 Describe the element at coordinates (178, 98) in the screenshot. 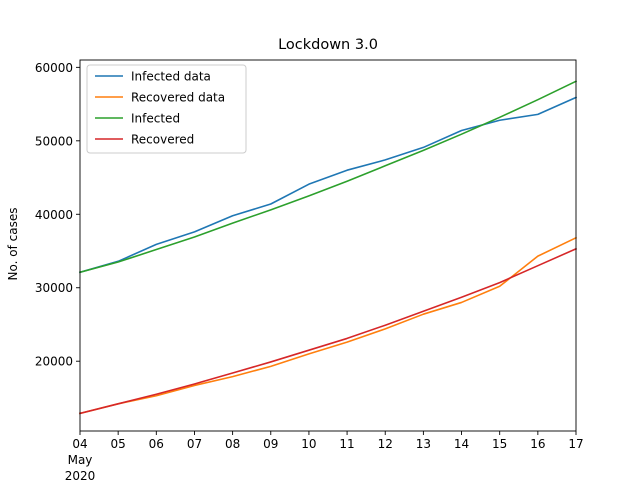

I see `legend-label-1: Recovered data` at that location.